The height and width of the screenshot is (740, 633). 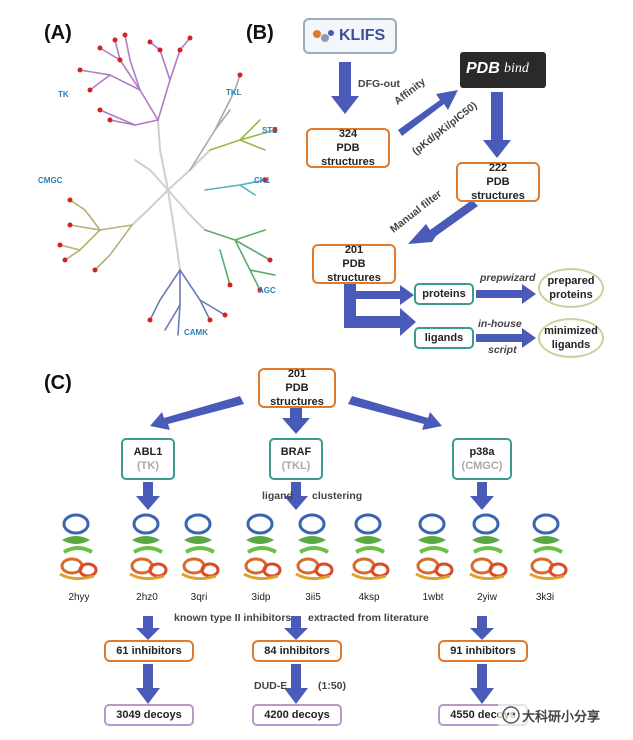 I want to click on wechat-icon, so click(x=511, y=715).